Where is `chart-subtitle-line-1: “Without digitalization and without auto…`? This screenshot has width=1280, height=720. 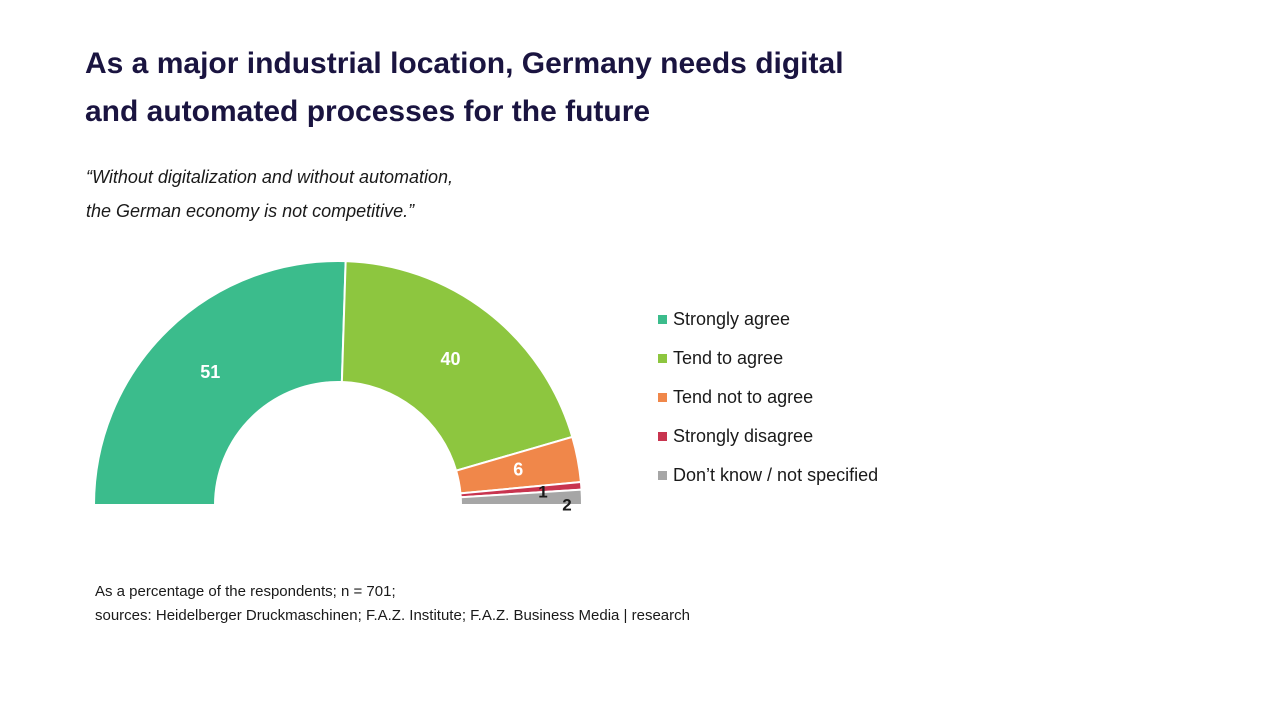
chart-subtitle-line-1: “Without digitalization and without auto… is located at coordinates (270, 177).